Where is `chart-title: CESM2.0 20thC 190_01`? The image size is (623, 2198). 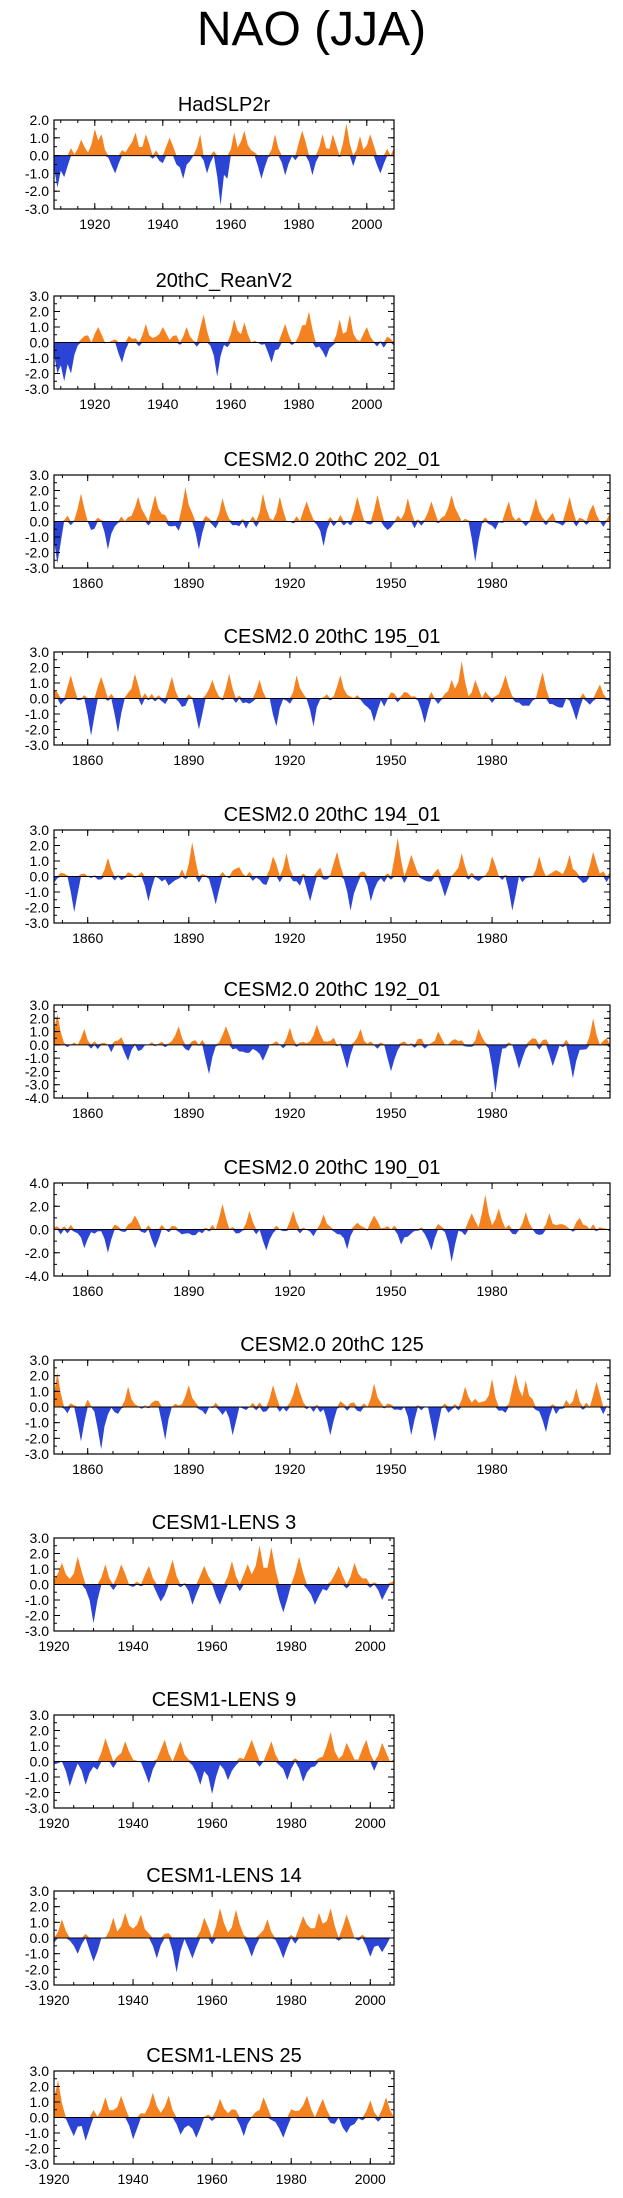 chart-title: CESM2.0 20thC 190_01 is located at coordinates (332, 1168).